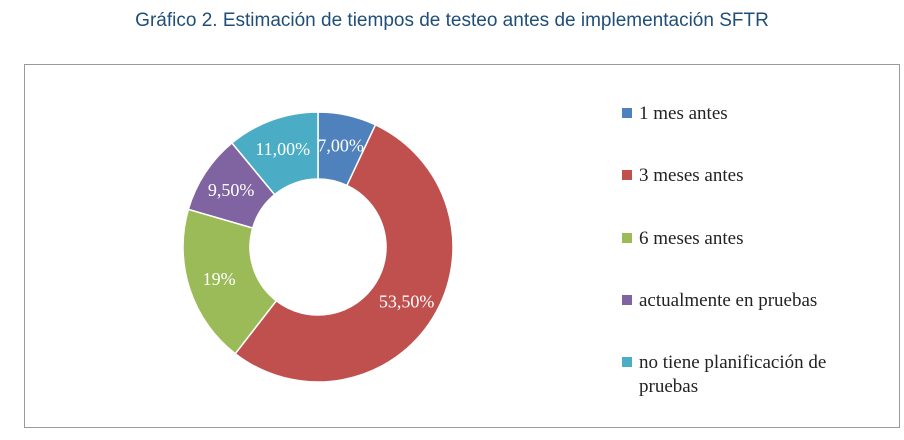 The height and width of the screenshot is (440, 904). I want to click on legend-item-actualmente: actualmente en pruebas, so click(740, 301).